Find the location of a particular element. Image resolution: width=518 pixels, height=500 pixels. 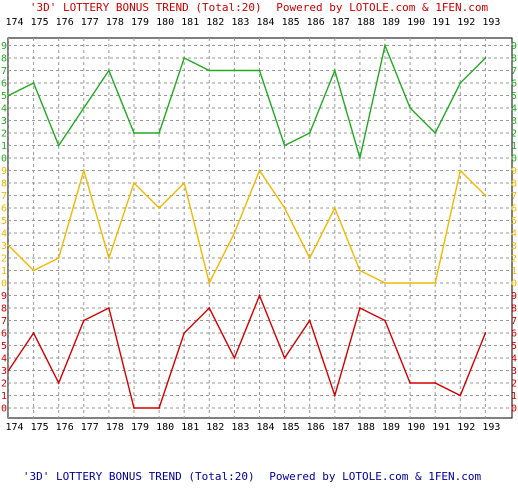

digit-label-right: 2 is located at coordinates (514, 134).